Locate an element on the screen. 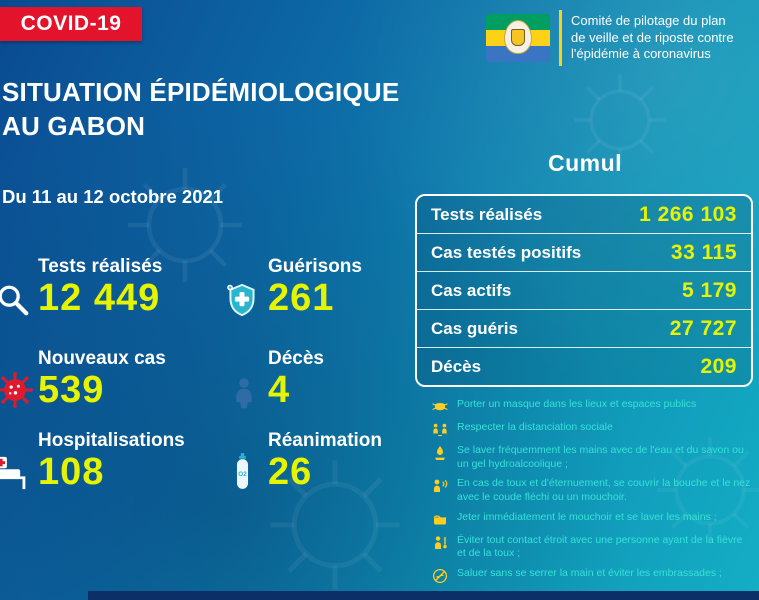 Image resolution: width=759 pixels, height=600 pixels. shield-emblem is located at coordinates (518, 37).